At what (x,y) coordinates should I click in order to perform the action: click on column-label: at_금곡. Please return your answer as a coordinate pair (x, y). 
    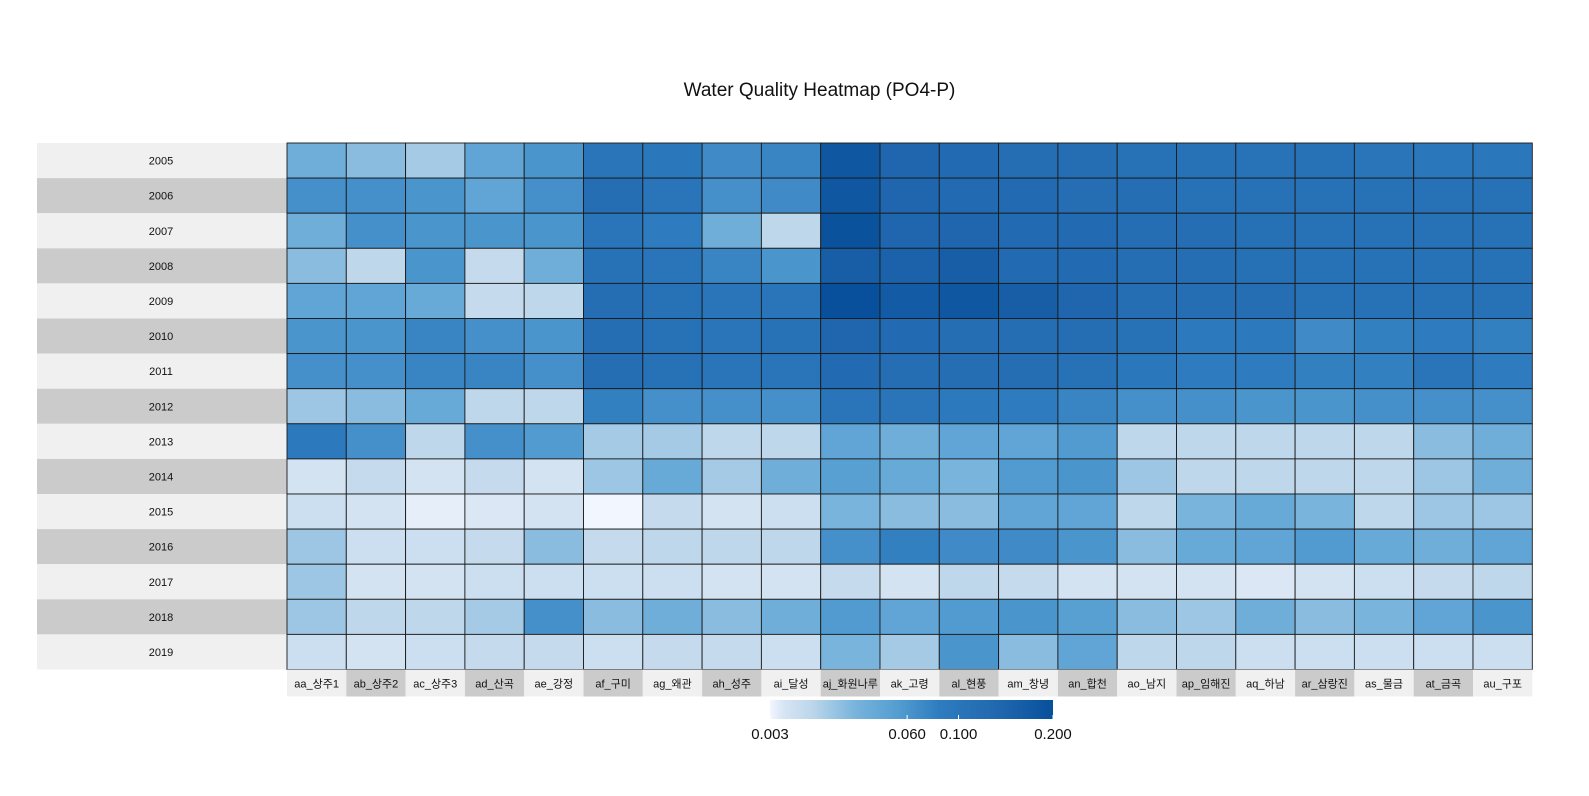
    Looking at the image, I should click on (1444, 685).